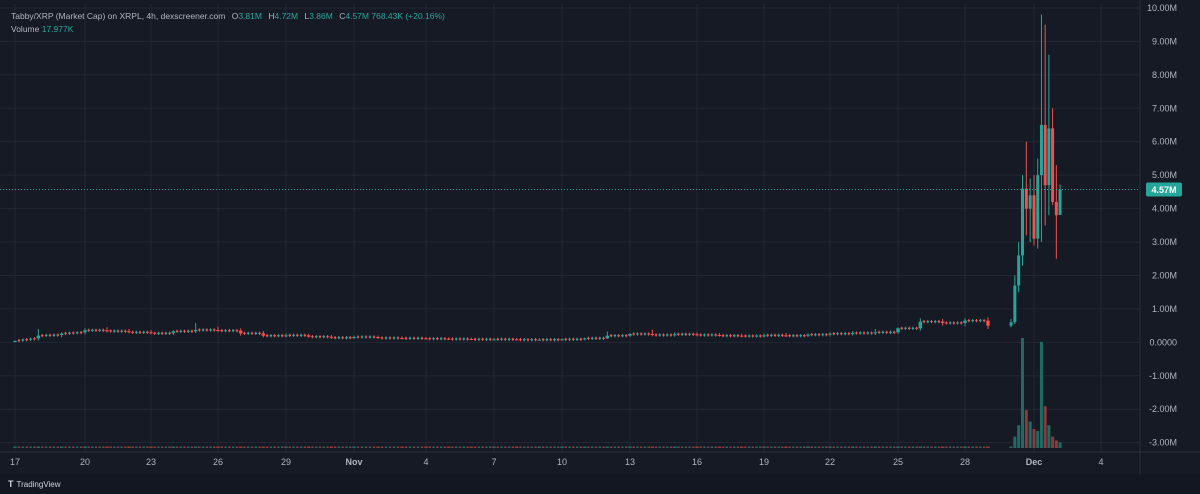  What do you see at coordinates (250, 16) in the screenshot?
I see `open-value: 3.81M` at bounding box center [250, 16].